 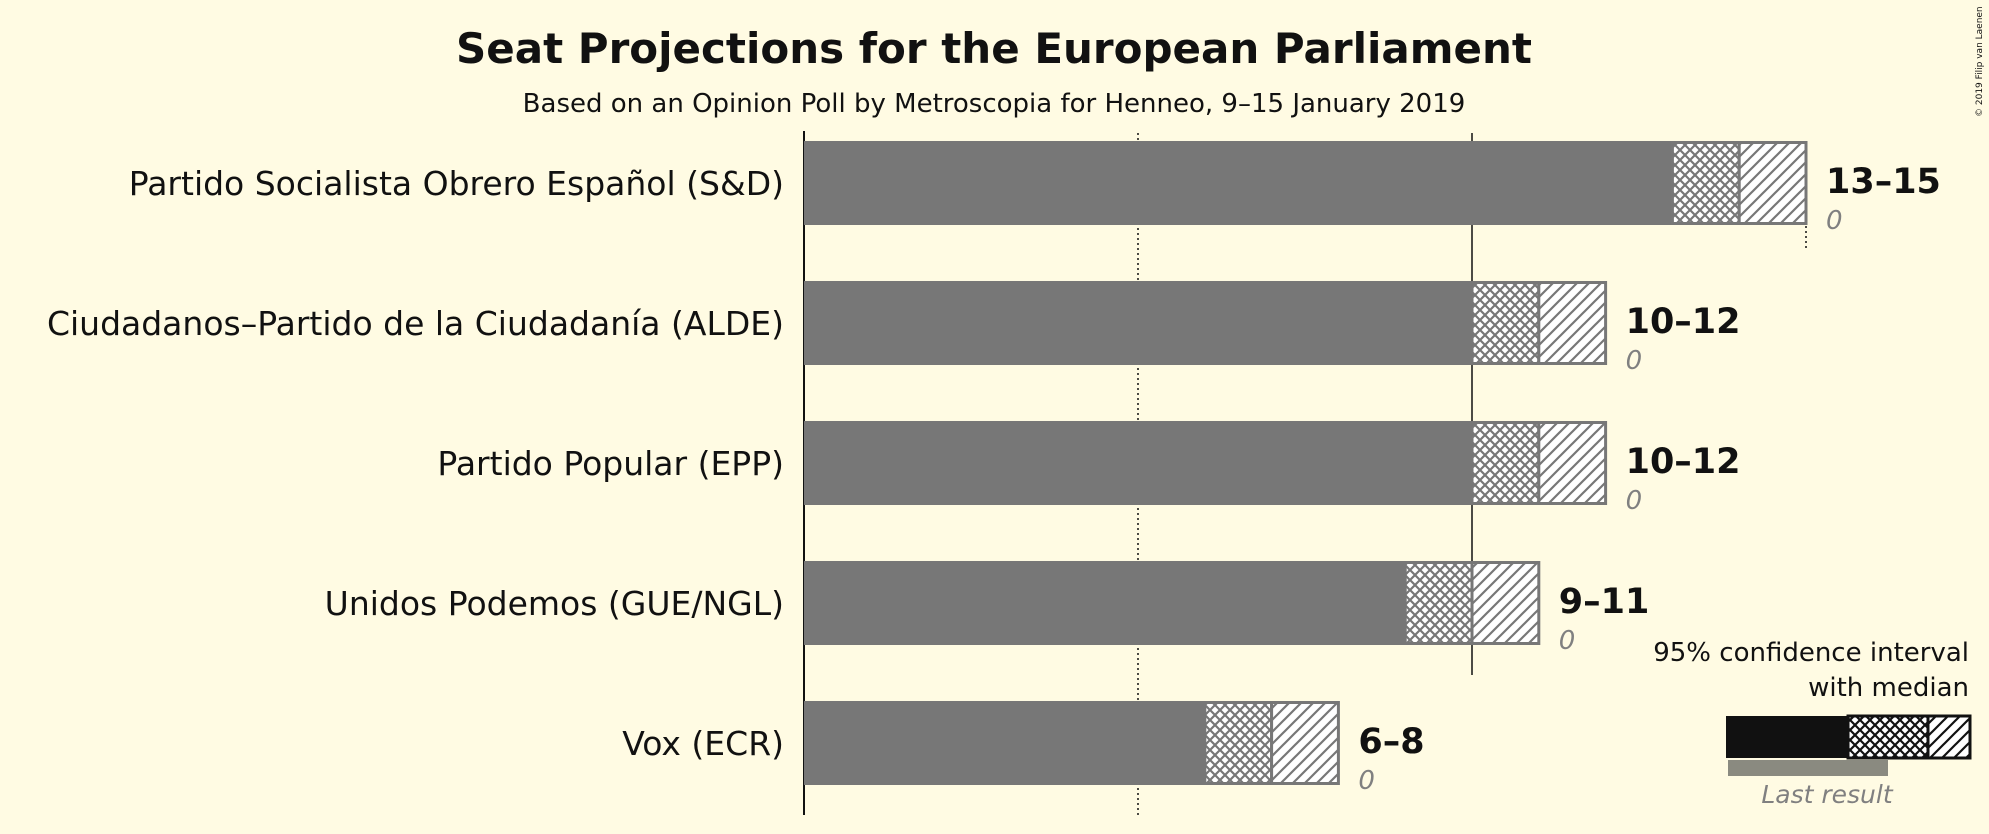 I want to click on party-label: Partido Popular (EPP), so click(x=610, y=463).